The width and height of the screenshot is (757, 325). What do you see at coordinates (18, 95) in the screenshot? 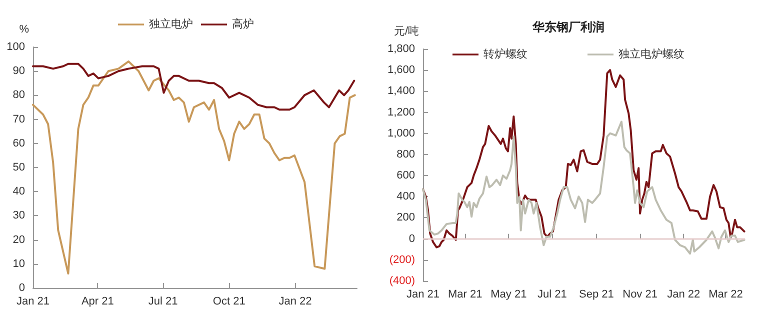
I see `y-tick-label: 80` at bounding box center [18, 95].